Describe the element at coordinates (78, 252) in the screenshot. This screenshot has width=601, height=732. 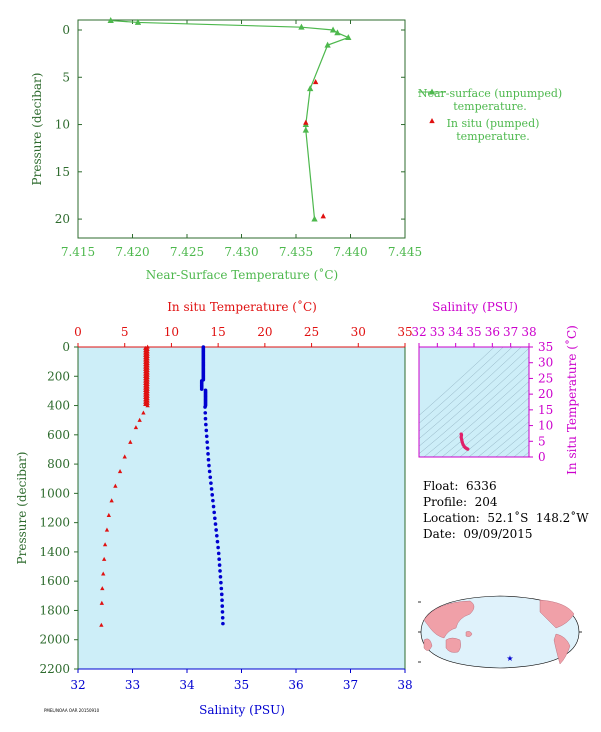
I see `top-x-tick-label: 7.415` at that location.